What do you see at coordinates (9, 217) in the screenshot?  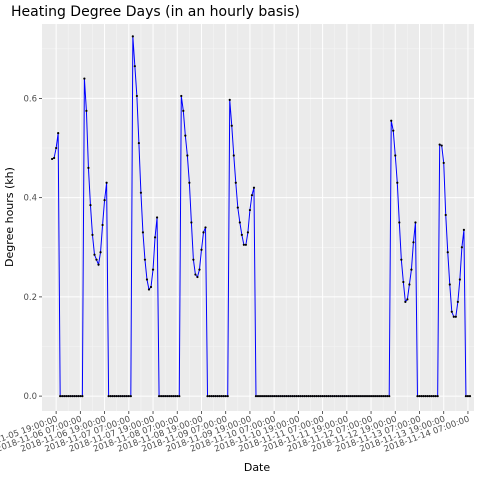 I see `y-axis-title: Degree hours (kh)` at bounding box center [9, 217].